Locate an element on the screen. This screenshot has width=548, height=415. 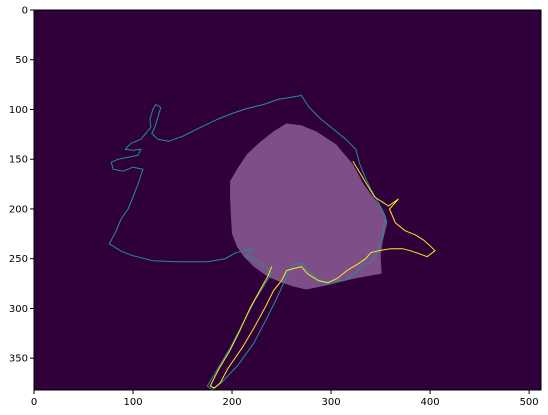
x-tick-label: 200 is located at coordinates (232, 402).